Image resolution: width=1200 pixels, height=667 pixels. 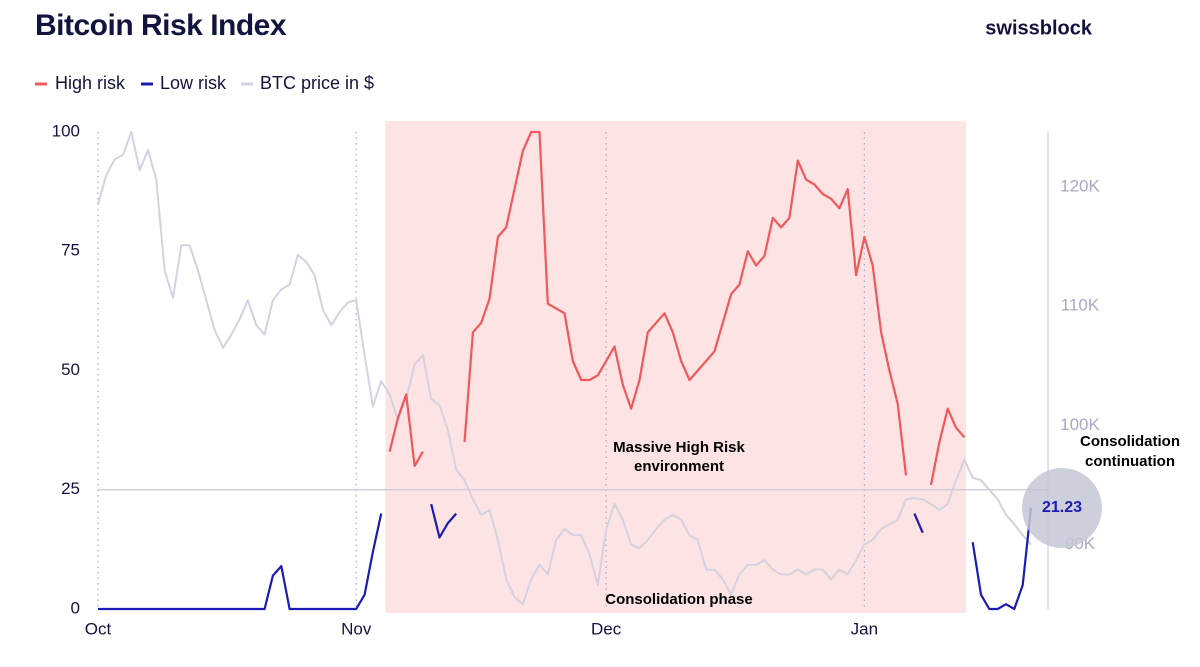 I want to click on legend-label: BTC price in $, so click(x=317, y=83).